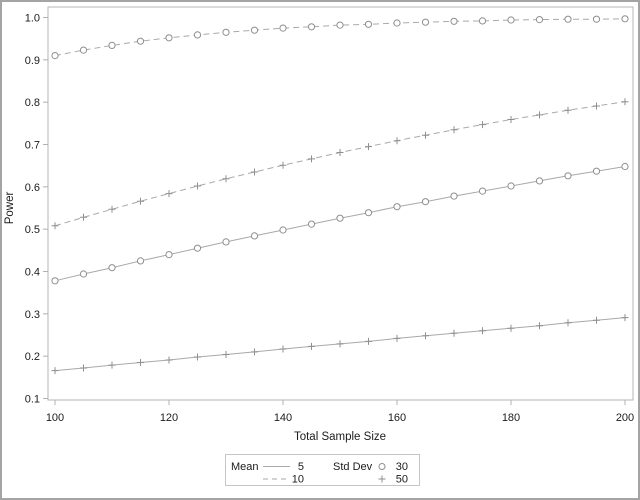 Image resolution: width=640 pixels, height=500 pixels. I want to click on legend-mean-value-10: 10, so click(298, 480).